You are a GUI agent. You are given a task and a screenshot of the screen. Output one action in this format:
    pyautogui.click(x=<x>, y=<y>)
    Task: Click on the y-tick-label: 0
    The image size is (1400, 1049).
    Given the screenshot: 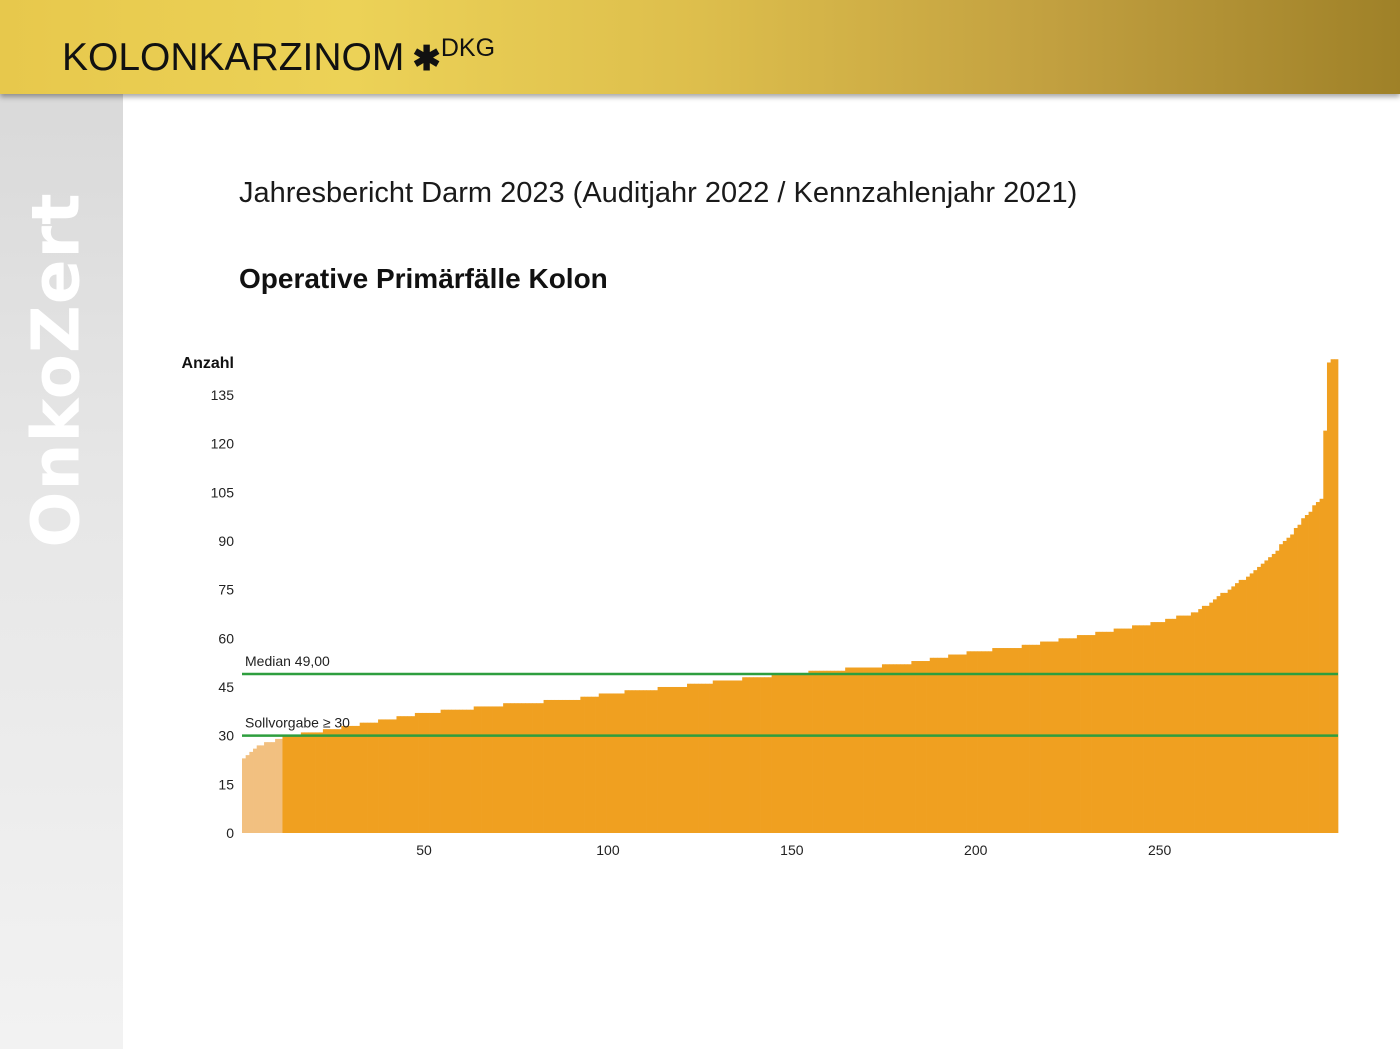 What is the action you would take?
    pyautogui.click(x=230, y=833)
    